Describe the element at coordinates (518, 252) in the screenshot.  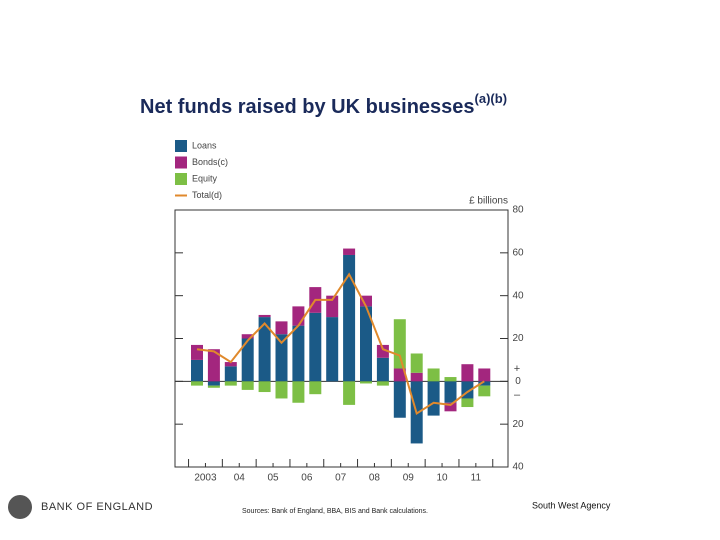
I see `y-tick-label: 60` at that location.